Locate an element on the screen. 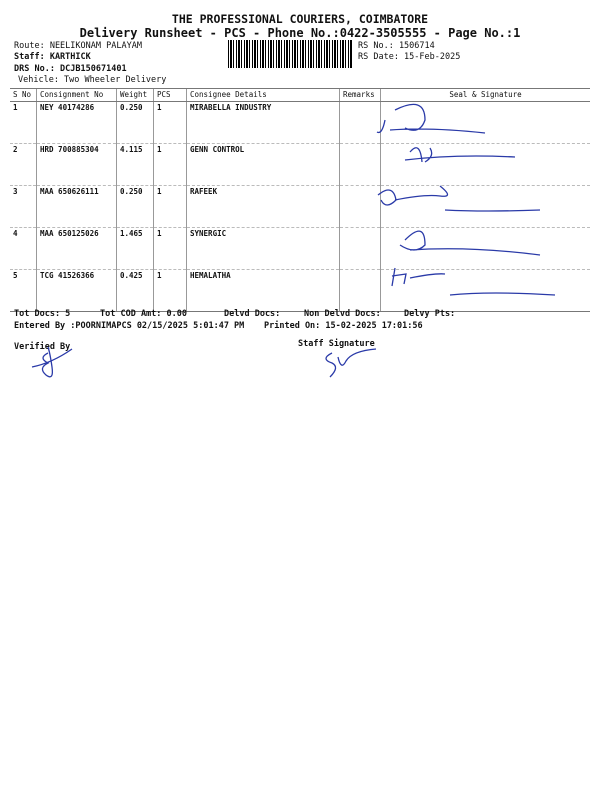 This screenshot has width=600, height=800. verified-by-label: Verified By is located at coordinates (42, 347).